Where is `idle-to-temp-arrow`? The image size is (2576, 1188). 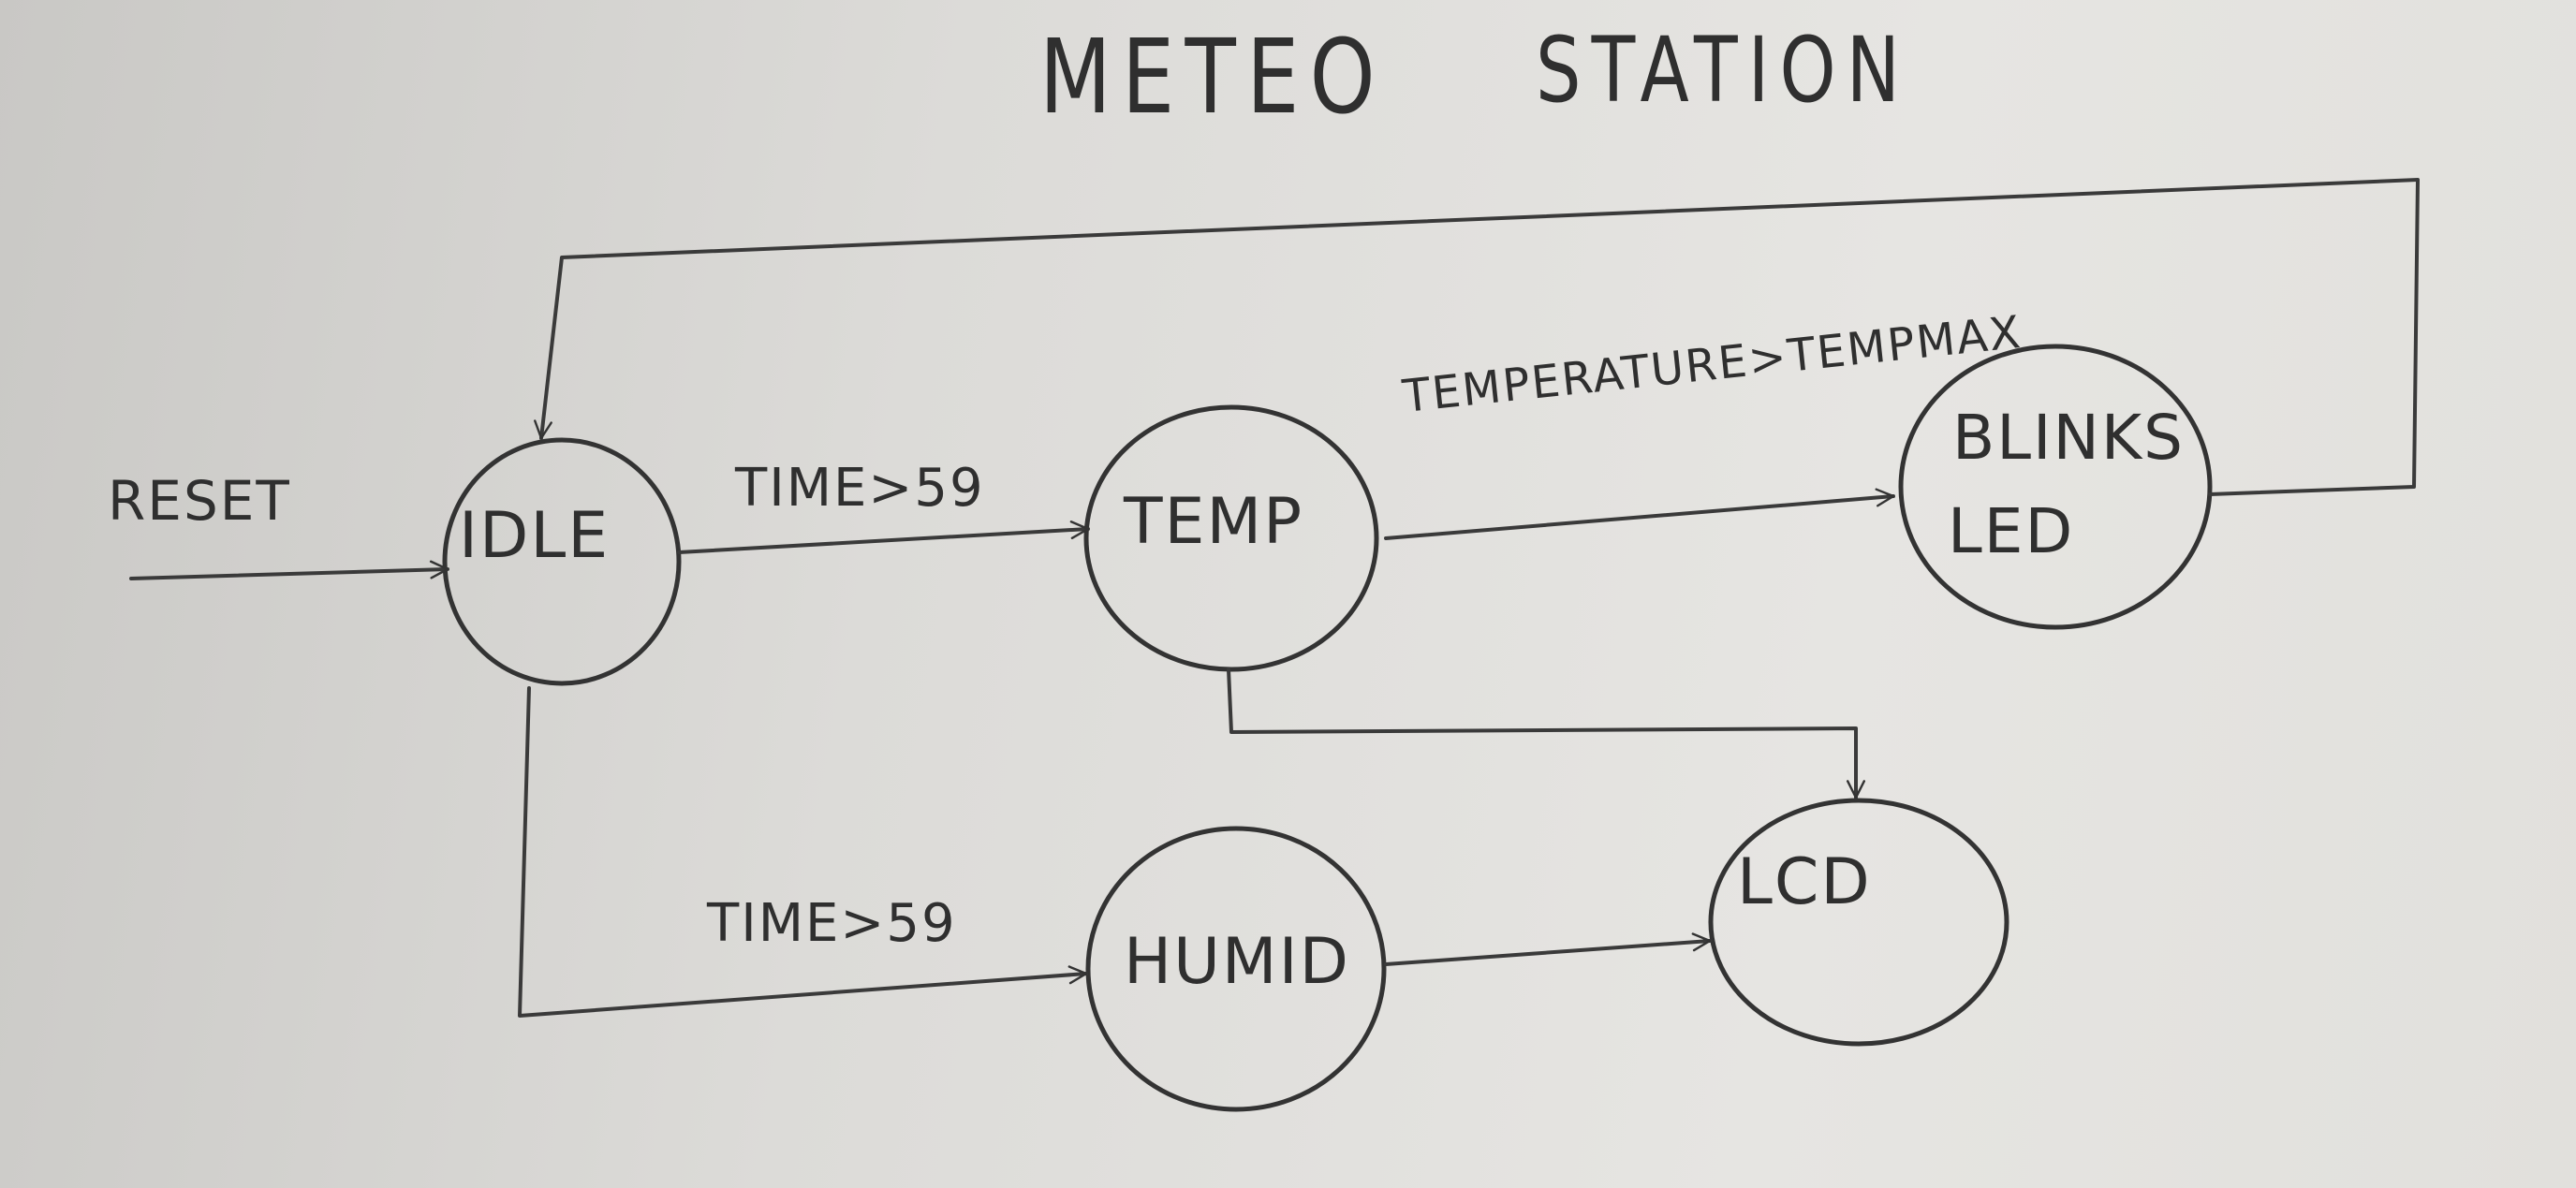
idle-to-temp-arrow is located at coordinates (883, 537).